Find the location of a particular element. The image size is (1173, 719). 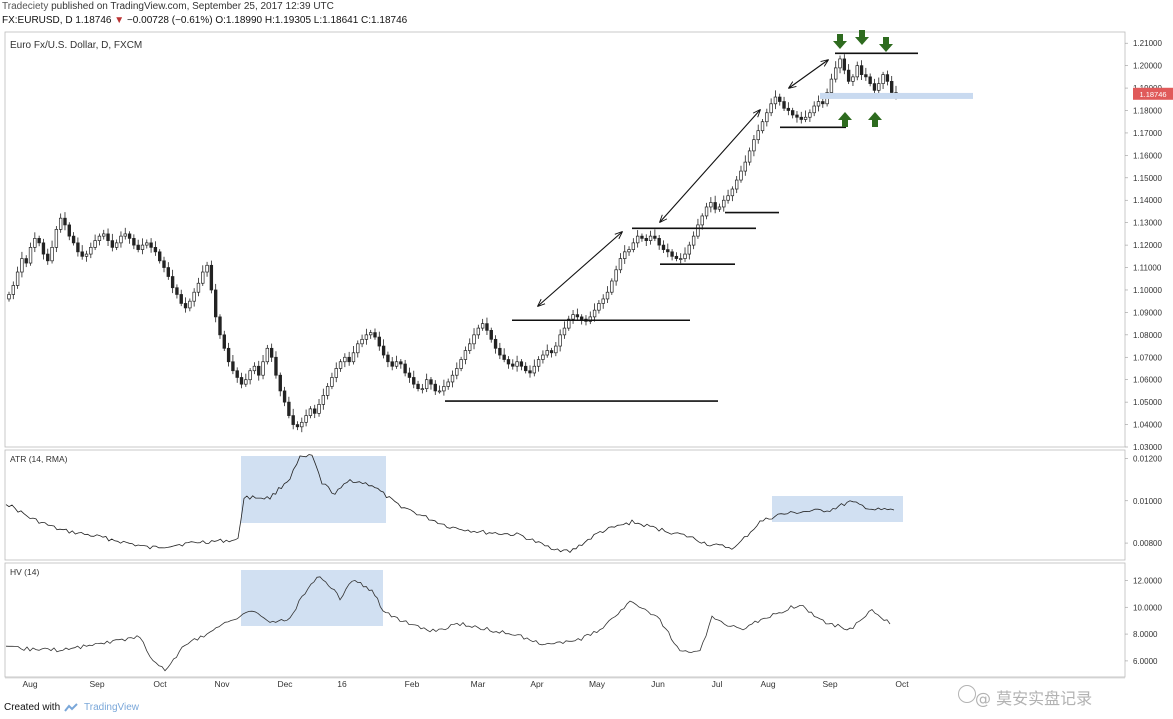

x-axis-label: Feb is located at coordinates (412, 684).